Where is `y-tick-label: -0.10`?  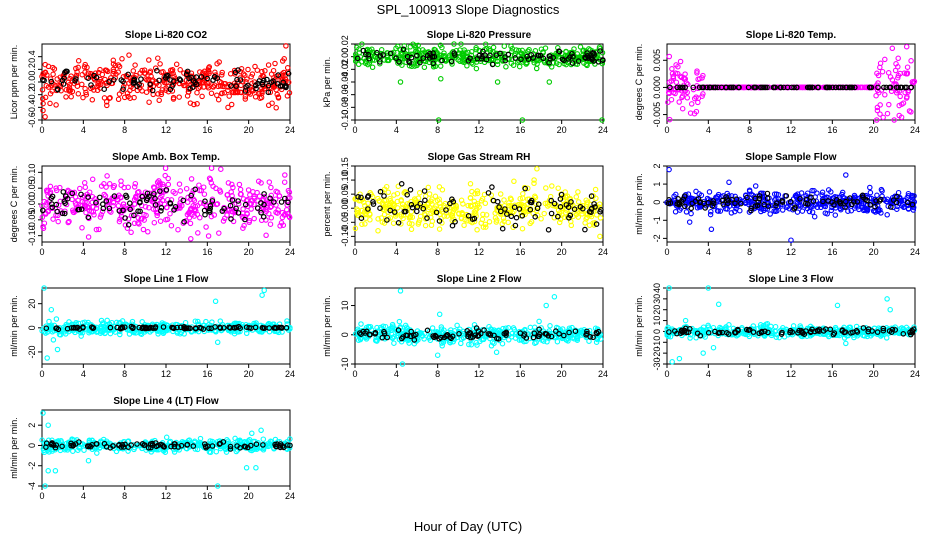 y-tick-label: -0.10 is located at coordinates (345, 120).